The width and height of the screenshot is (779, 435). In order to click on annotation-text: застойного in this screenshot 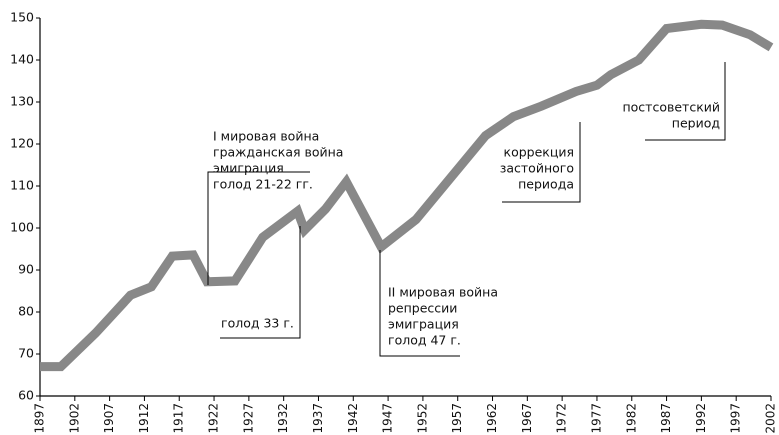, I will do `click(537, 168)`.